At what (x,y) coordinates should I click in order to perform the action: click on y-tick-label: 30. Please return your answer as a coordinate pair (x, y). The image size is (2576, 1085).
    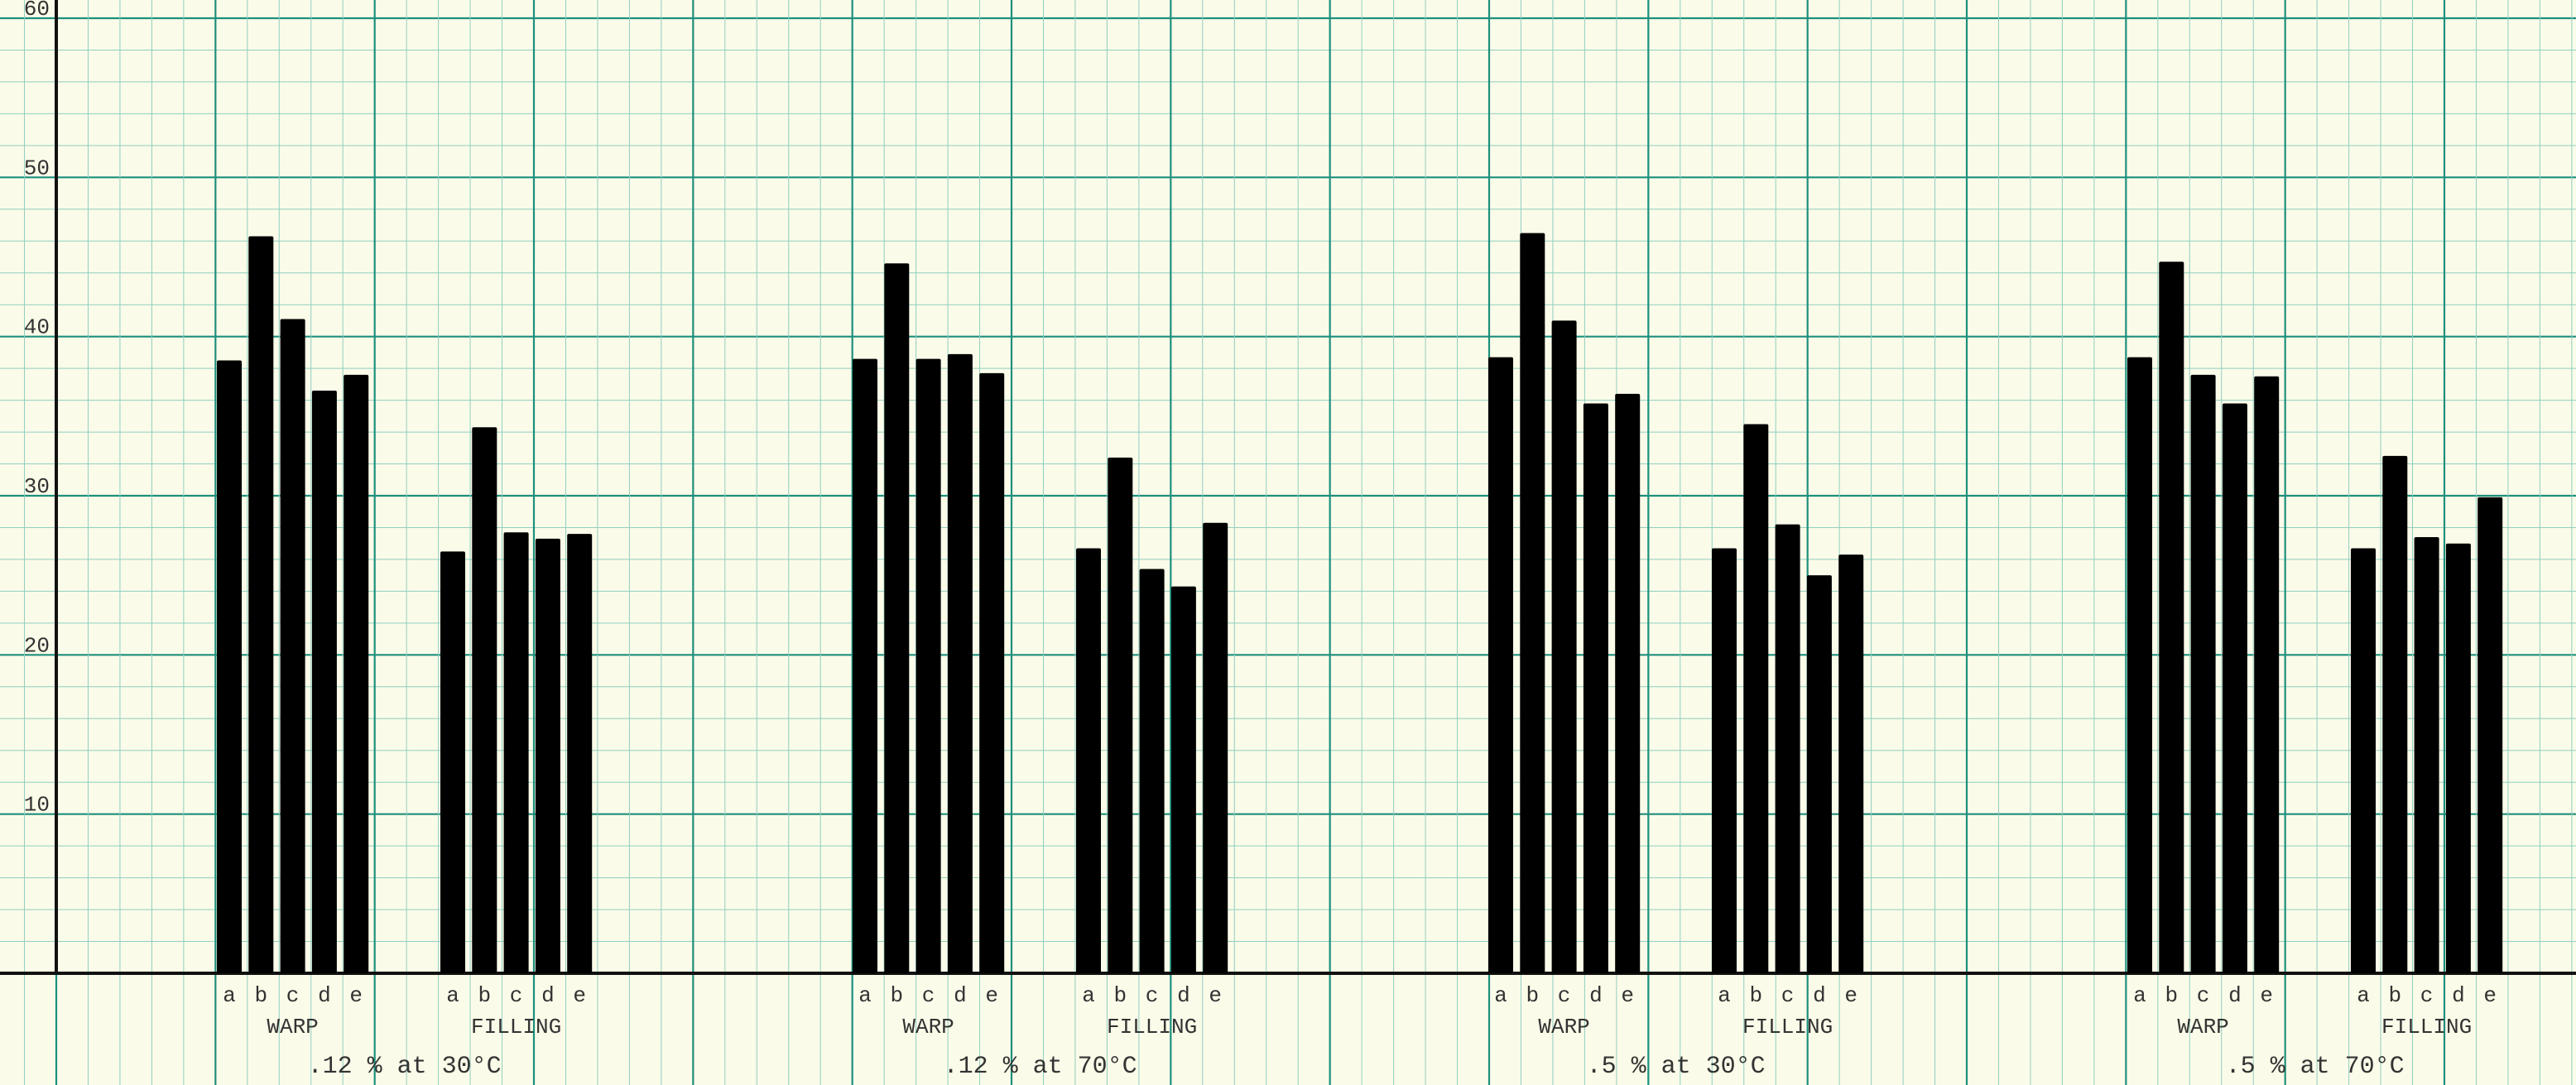
    Looking at the image, I should click on (37, 486).